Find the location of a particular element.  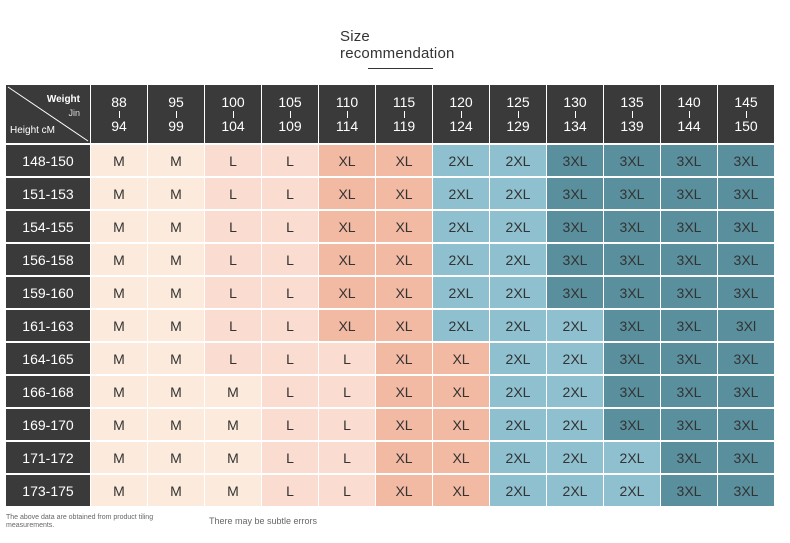

weight-column-header: 105 109 is located at coordinates (290, 114).